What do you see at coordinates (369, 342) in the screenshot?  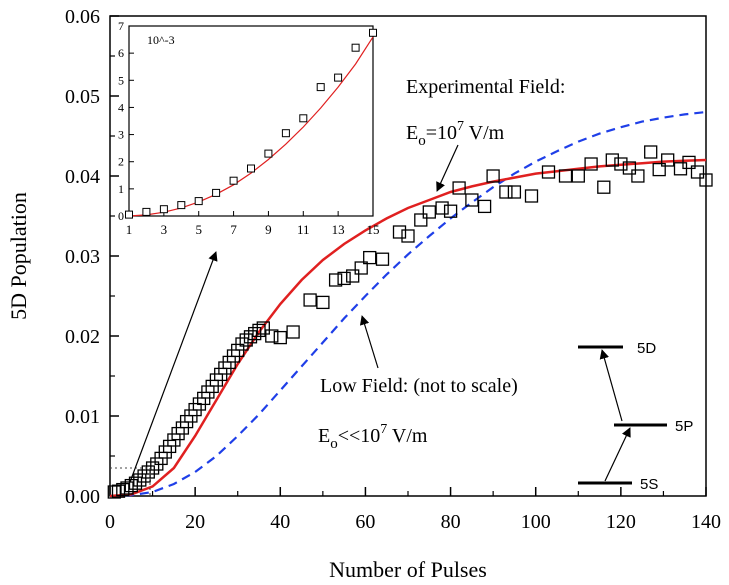 I see `low-field-arrow` at bounding box center [369, 342].